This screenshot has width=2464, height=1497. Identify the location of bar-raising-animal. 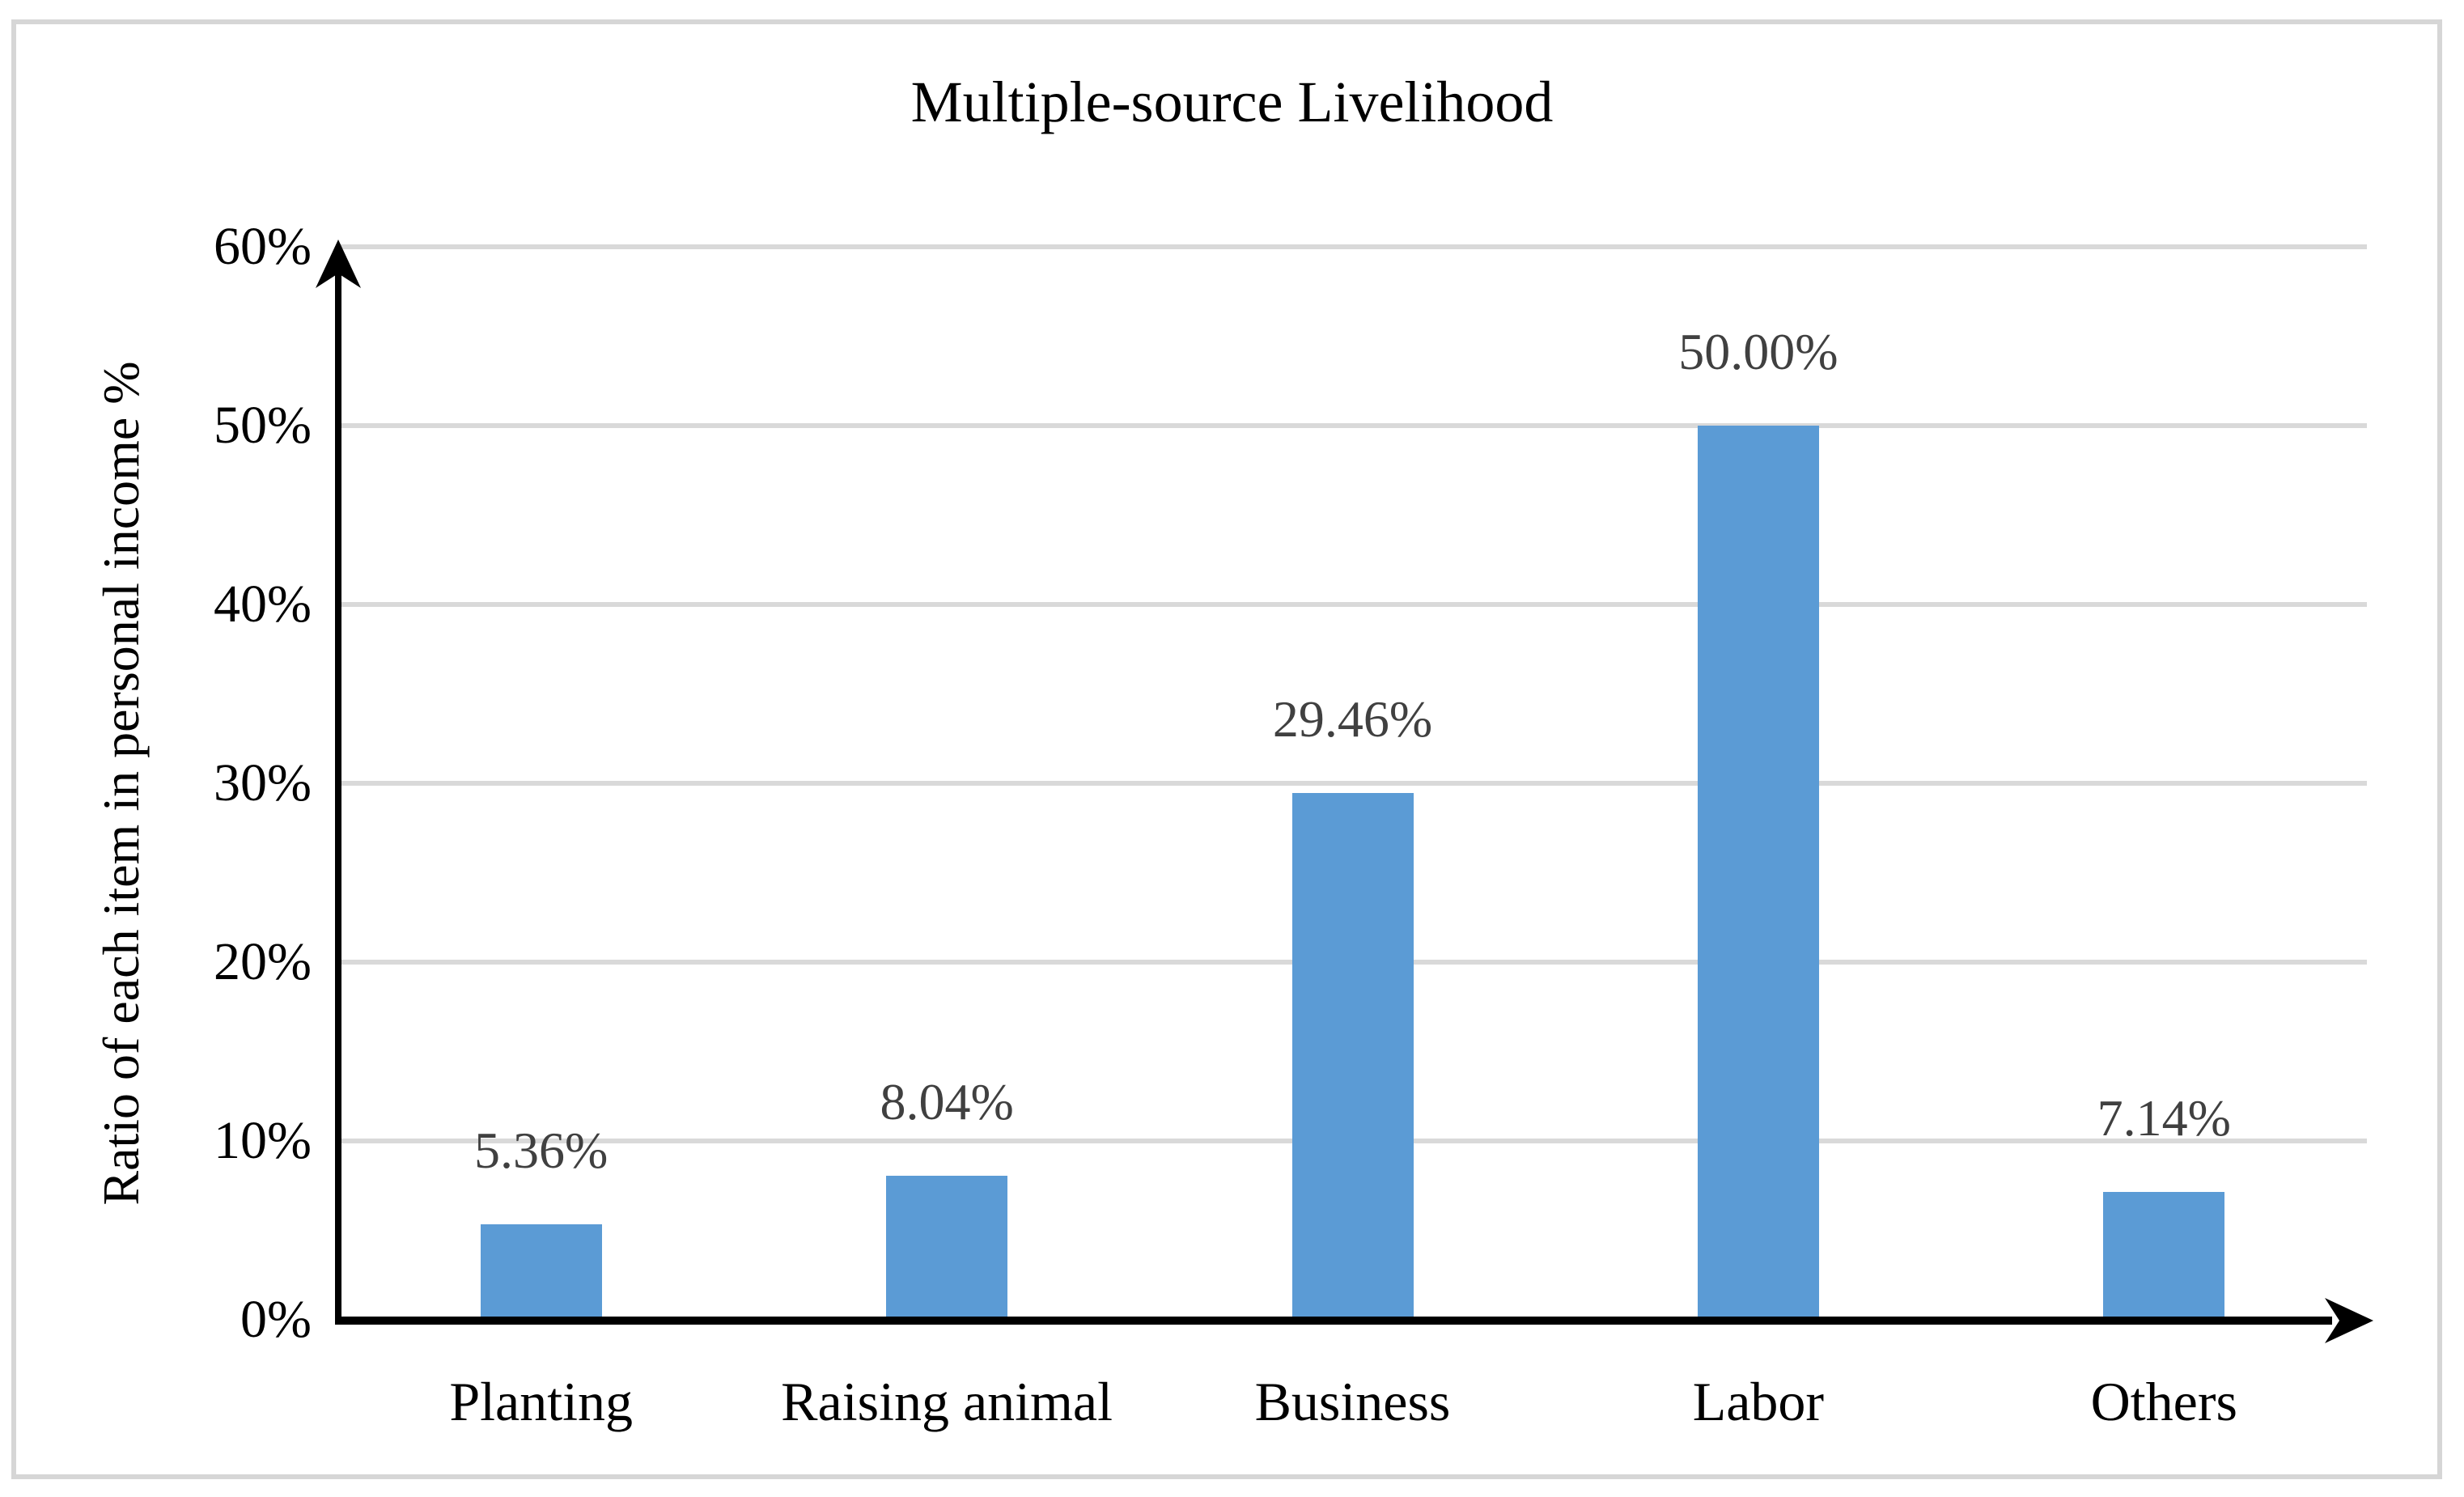
(947, 1248).